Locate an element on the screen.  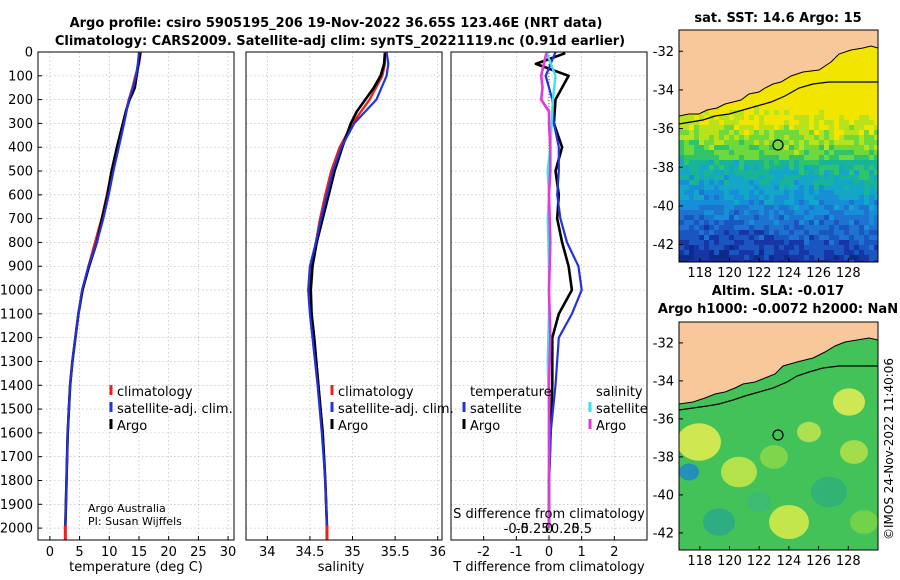
legend-label: climatology is located at coordinates (376, 392).